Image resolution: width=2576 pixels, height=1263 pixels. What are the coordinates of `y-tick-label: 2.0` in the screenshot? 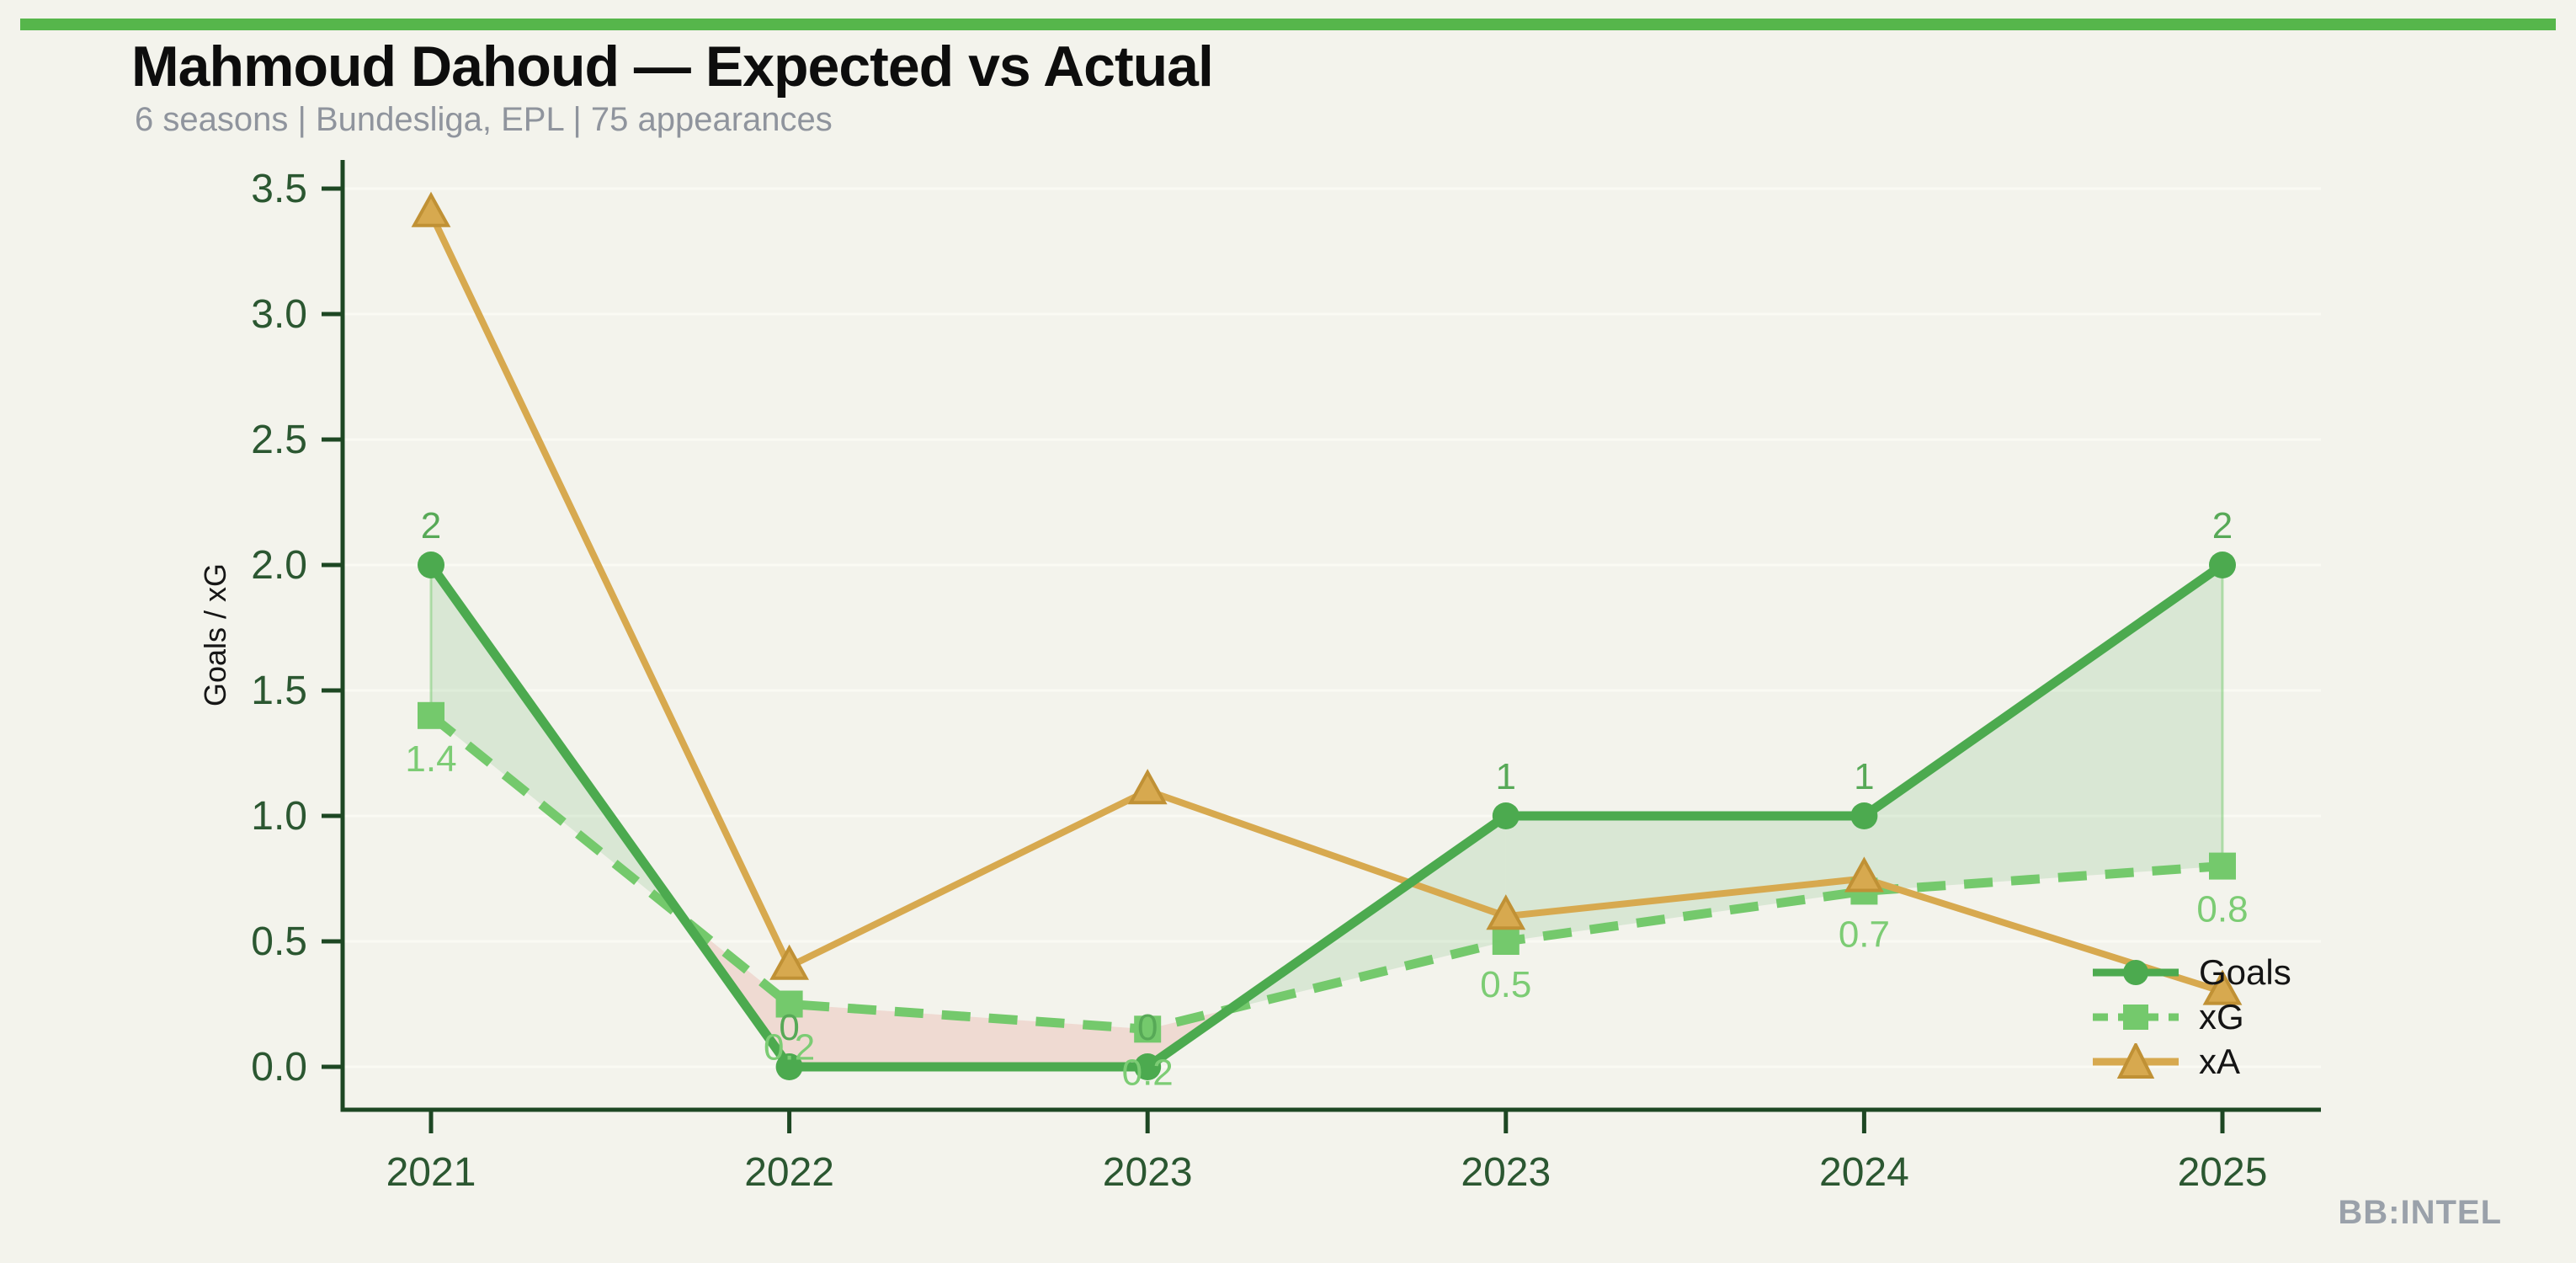 It's located at (279, 565).